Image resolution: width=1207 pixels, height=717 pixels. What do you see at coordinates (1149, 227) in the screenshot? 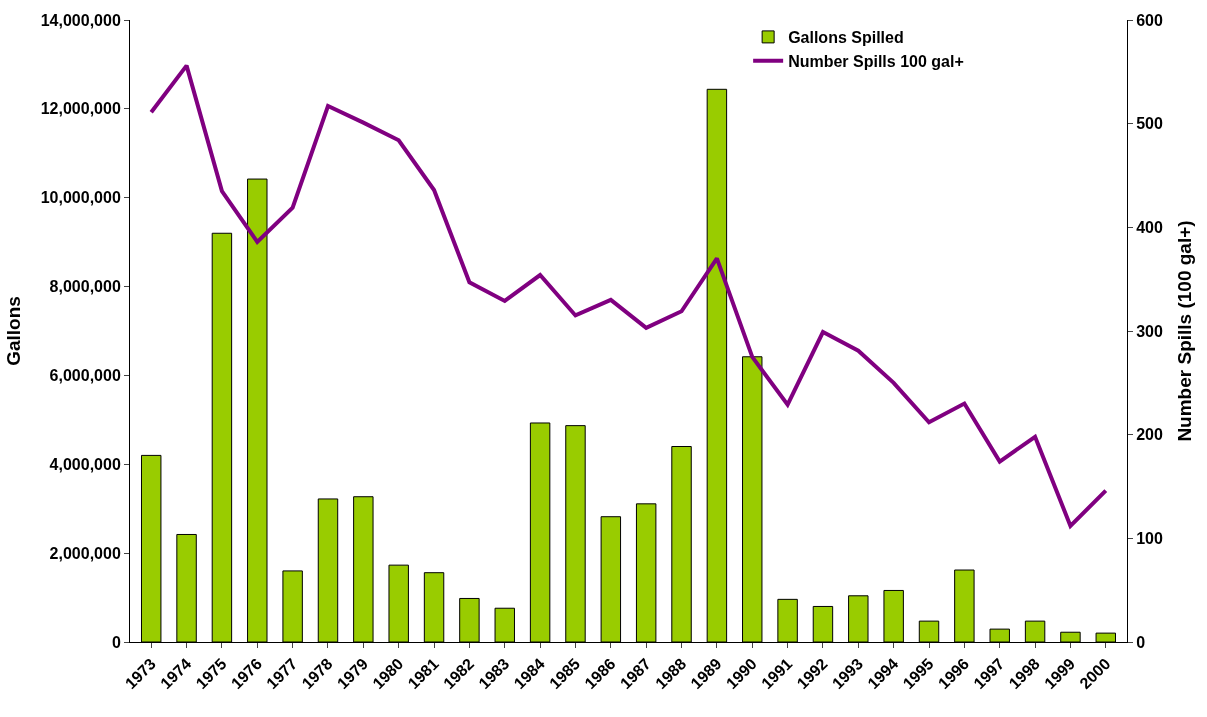
I see `y2-tick-label: 400` at bounding box center [1149, 227].